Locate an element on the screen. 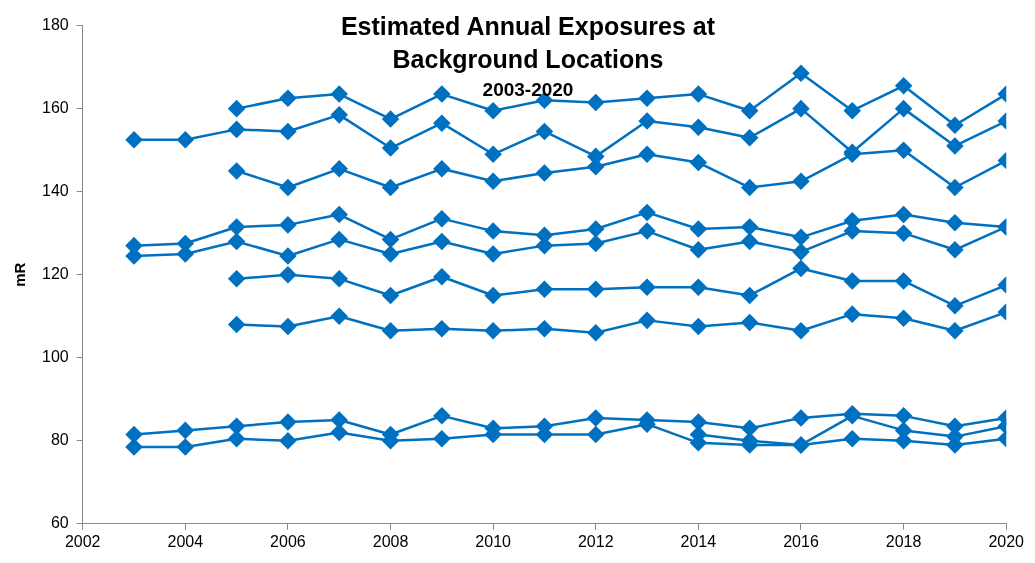 The image size is (1035, 563). x-tick-label: 2016 is located at coordinates (801, 541).